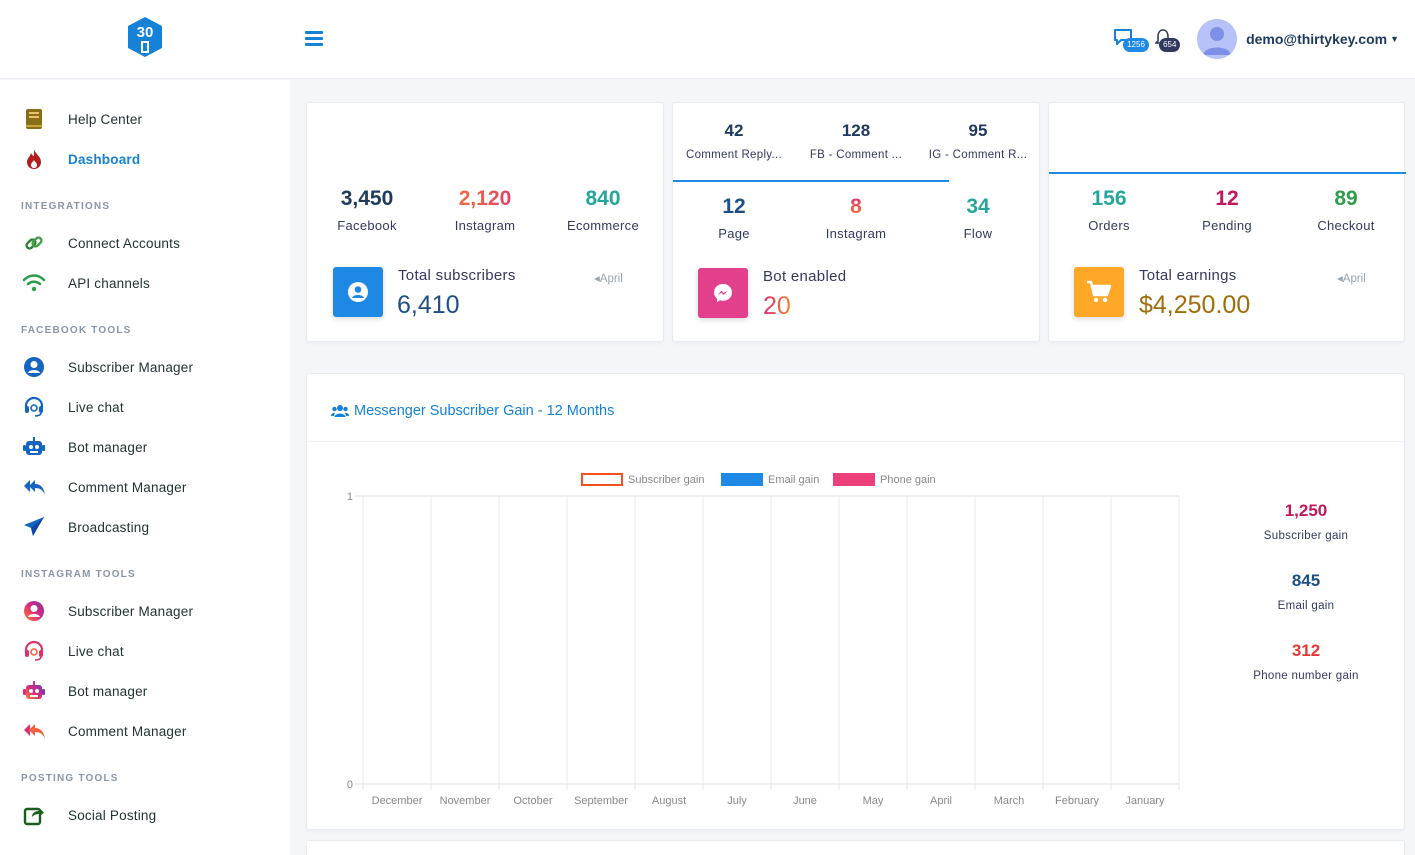  I want to click on stat-label: Page, so click(734, 233).